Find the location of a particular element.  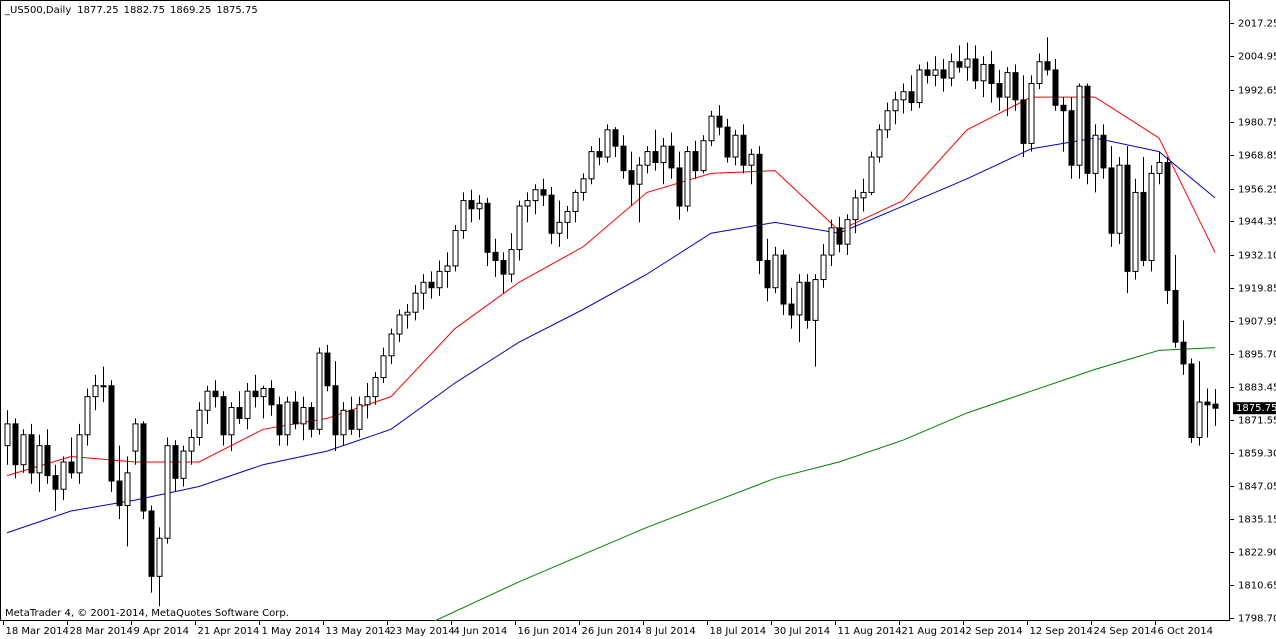

y-tick-label: 1859.30 is located at coordinates (1257, 454).